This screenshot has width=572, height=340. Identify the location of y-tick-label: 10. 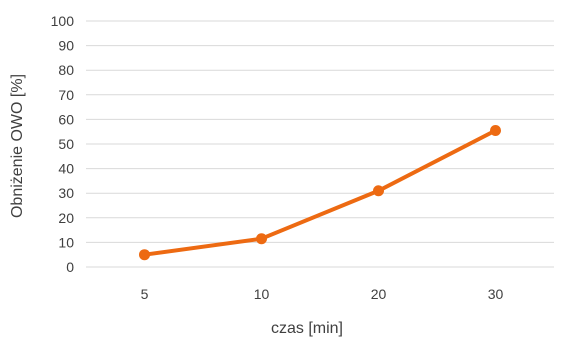
(66, 242).